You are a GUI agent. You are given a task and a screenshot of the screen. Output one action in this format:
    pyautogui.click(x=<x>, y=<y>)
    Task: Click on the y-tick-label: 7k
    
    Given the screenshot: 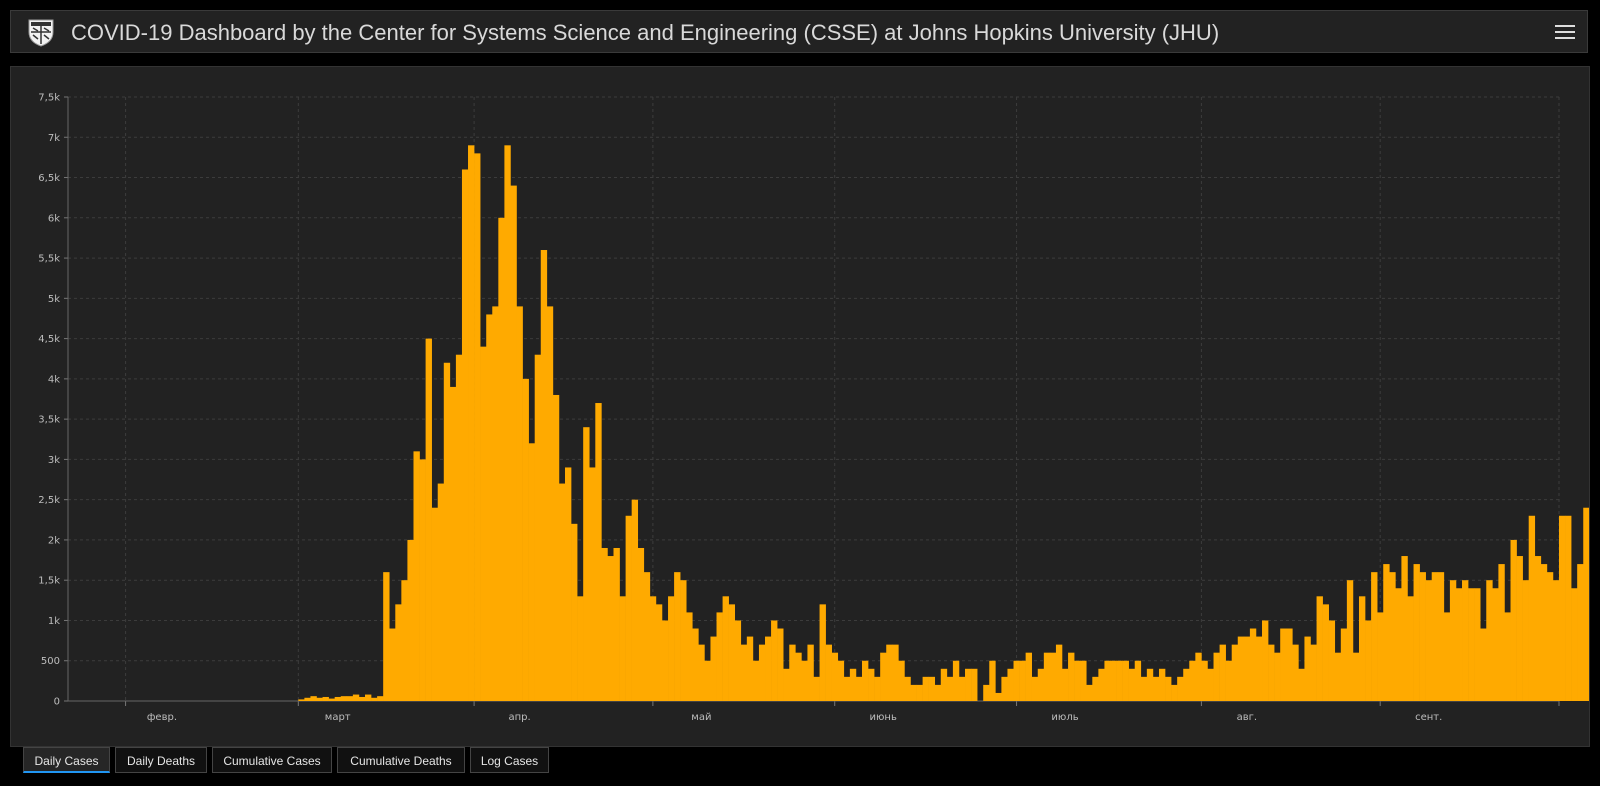 What is the action you would take?
    pyautogui.click(x=54, y=138)
    